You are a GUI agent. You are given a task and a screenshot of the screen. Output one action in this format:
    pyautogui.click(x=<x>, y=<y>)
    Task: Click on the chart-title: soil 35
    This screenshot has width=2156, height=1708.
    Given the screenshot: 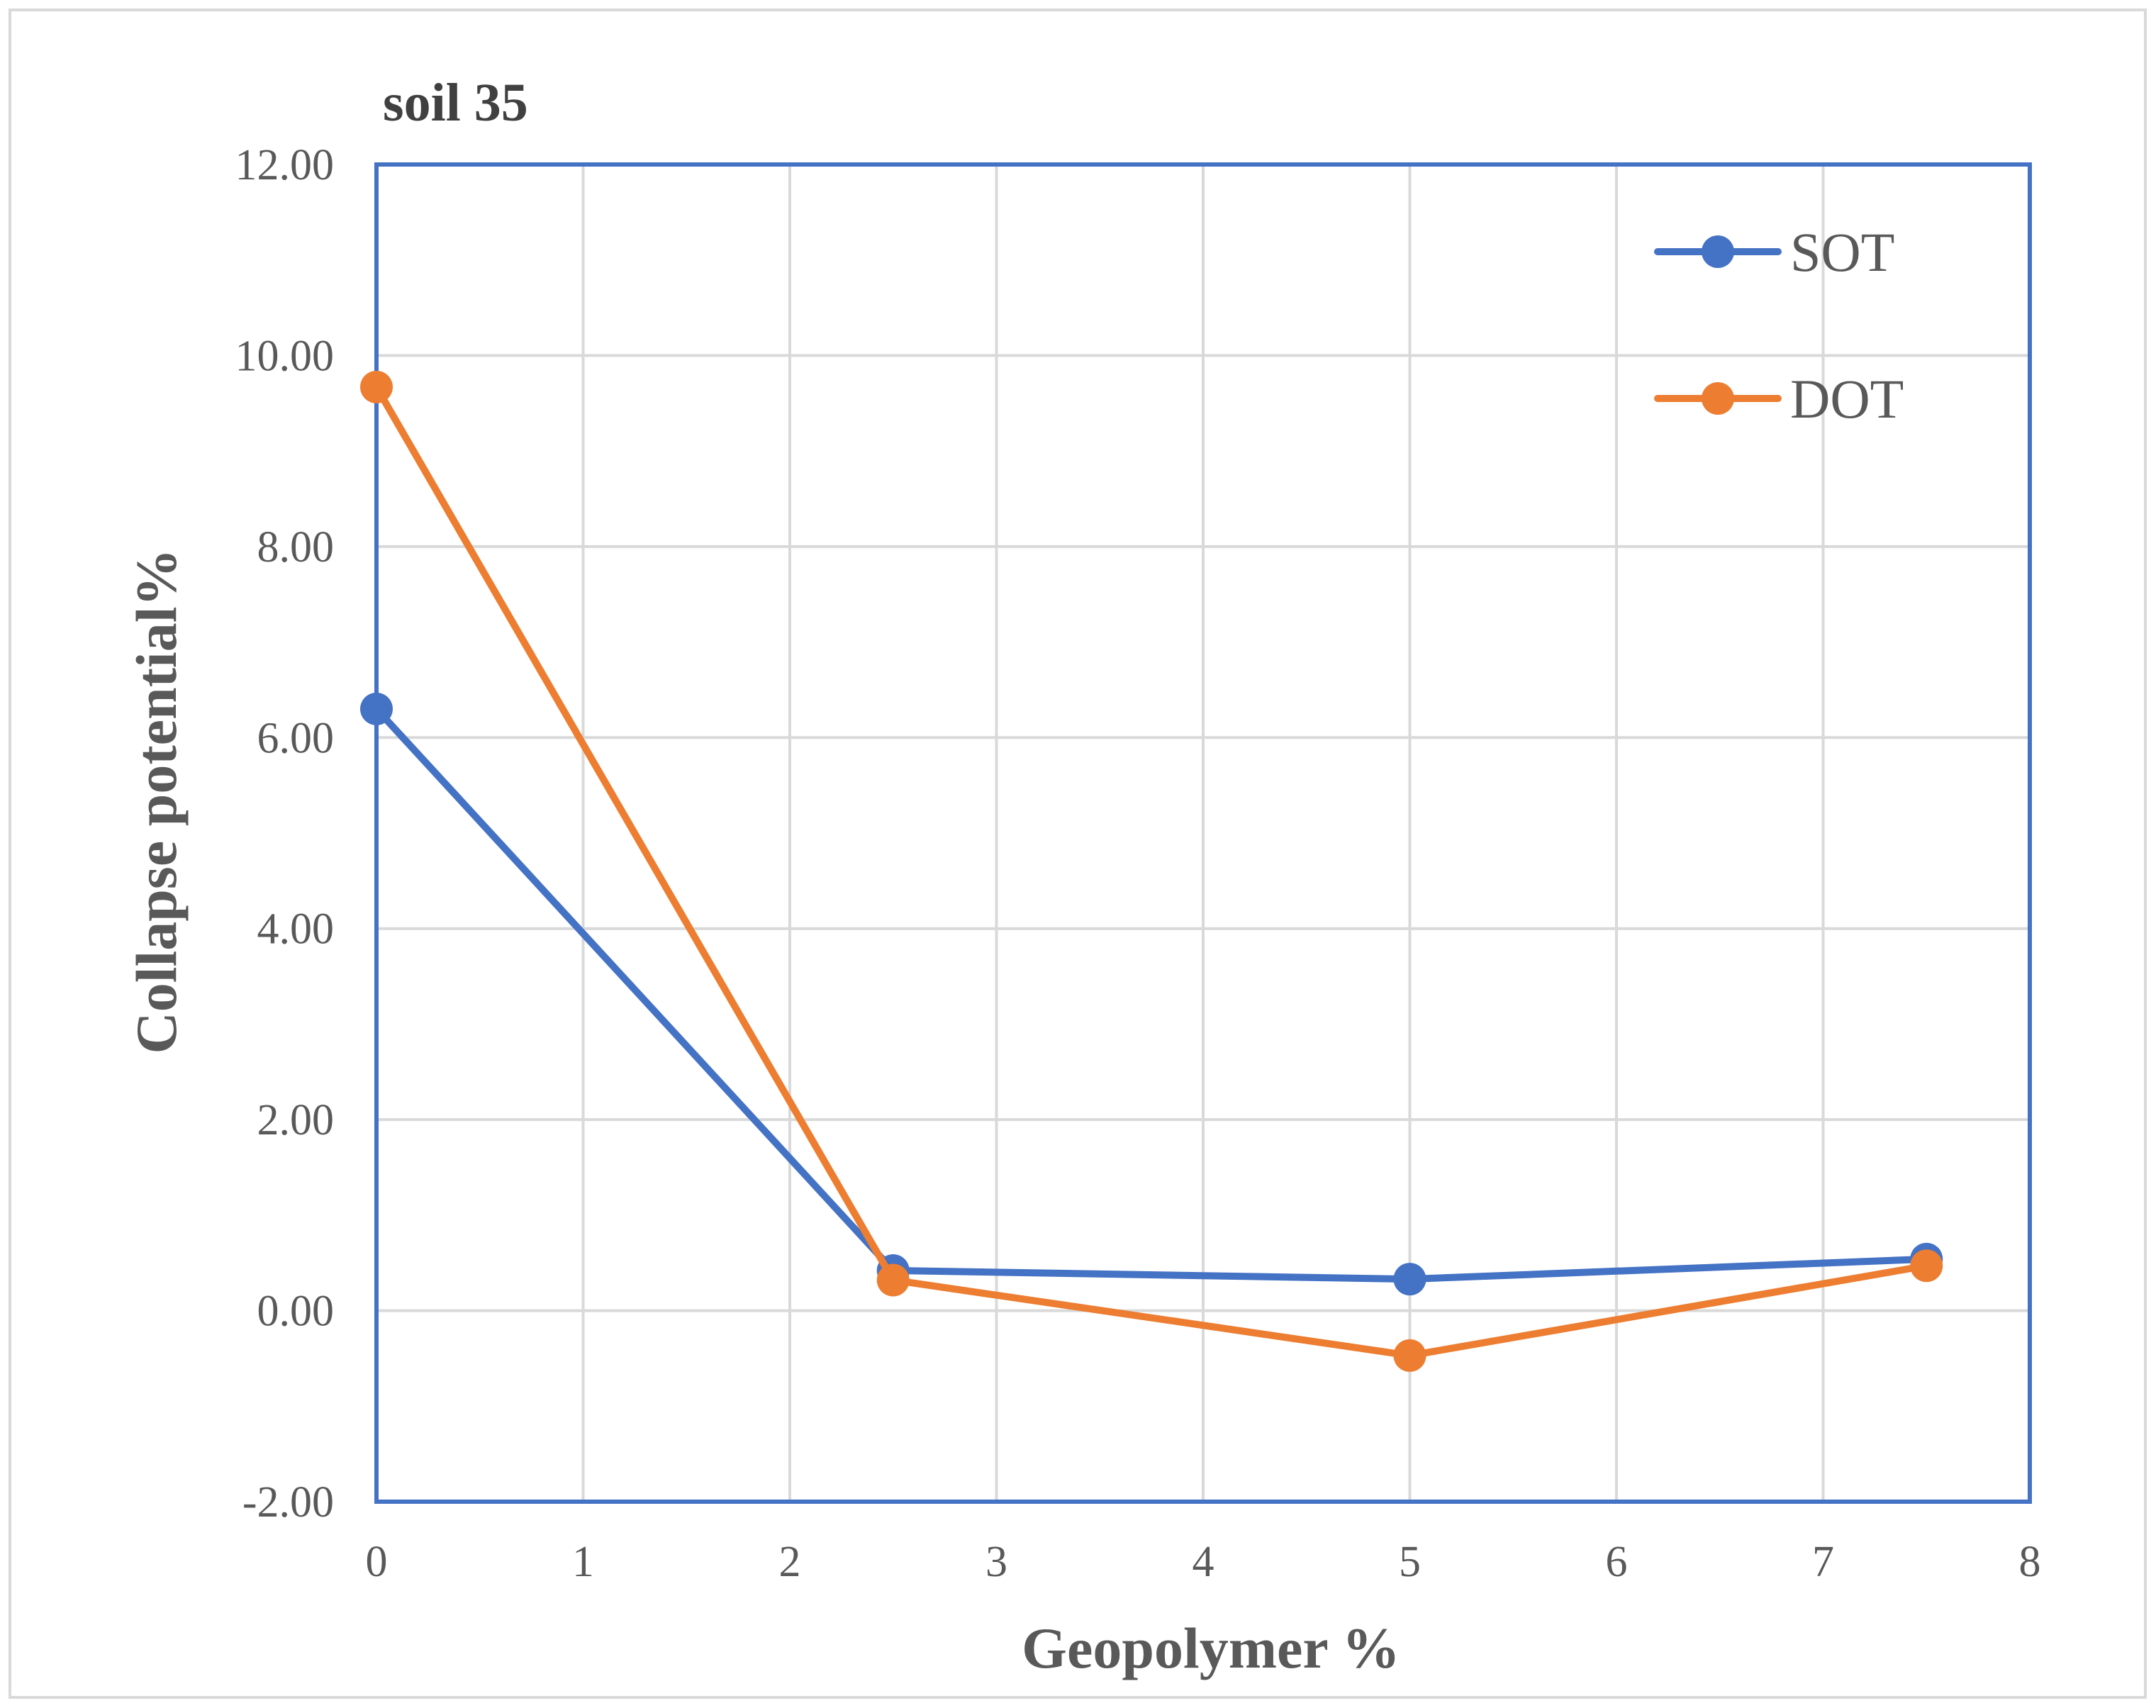 What is the action you would take?
    pyautogui.click(x=455, y=103)
    